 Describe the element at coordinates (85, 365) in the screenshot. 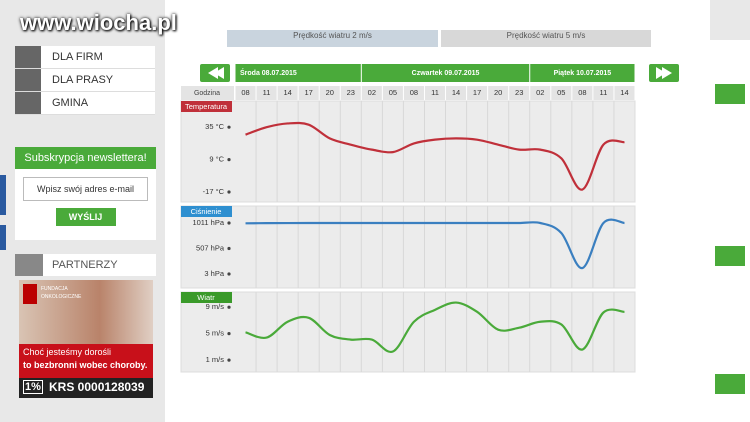

I see `ad-text: to bezbronni wobec choroby.` at that location.